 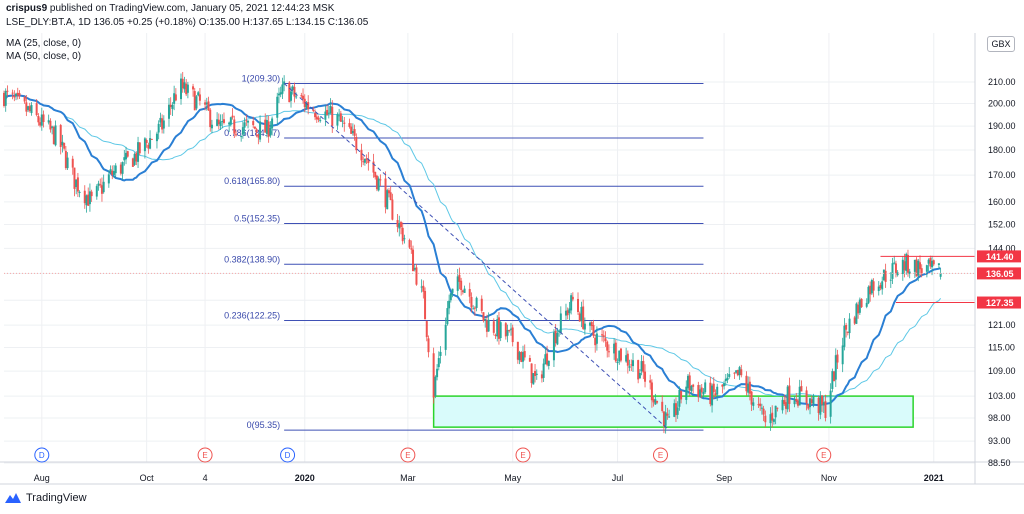 I want to click on price-badge-label: 141.40, so click(x=1000, y=257).